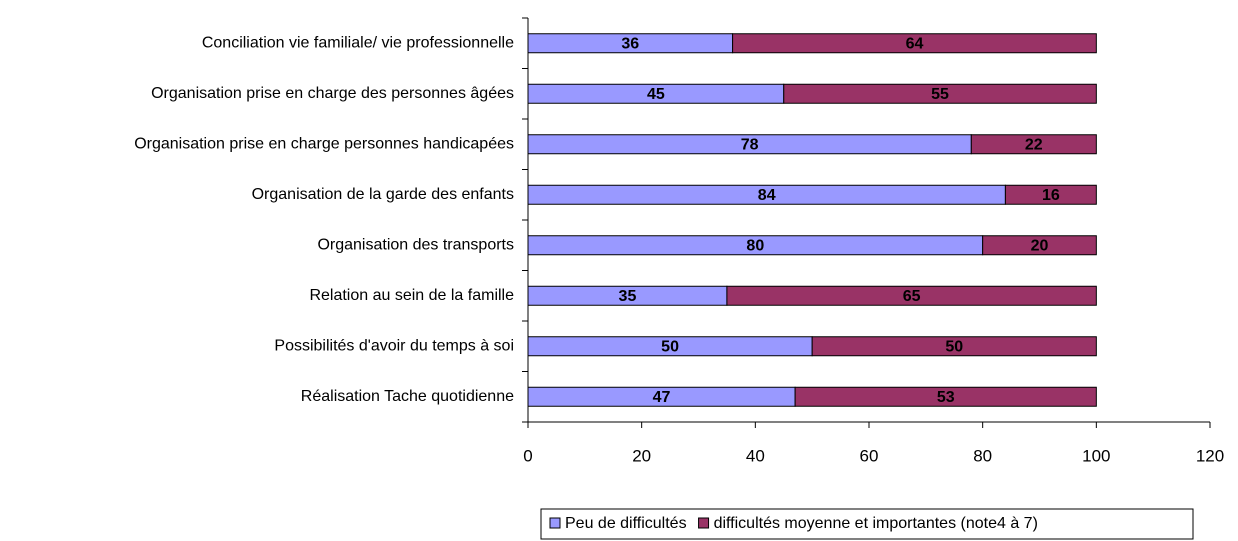  I want to click on value-label: 36, so click(630, 43).